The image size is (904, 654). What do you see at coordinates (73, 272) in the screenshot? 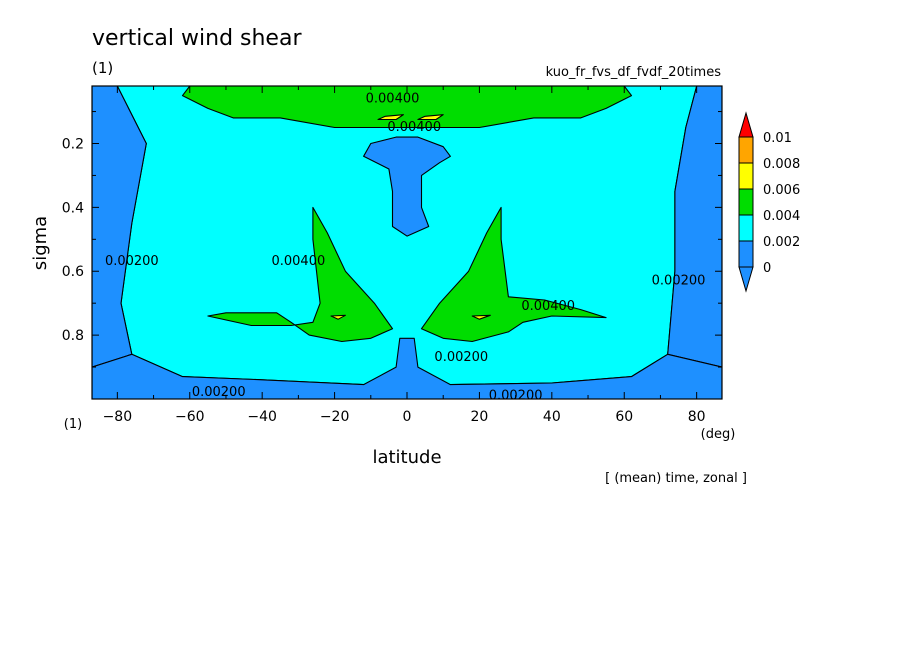
I see `y-tick-label-0.6: 0.6` at bounding box center [73, 272].